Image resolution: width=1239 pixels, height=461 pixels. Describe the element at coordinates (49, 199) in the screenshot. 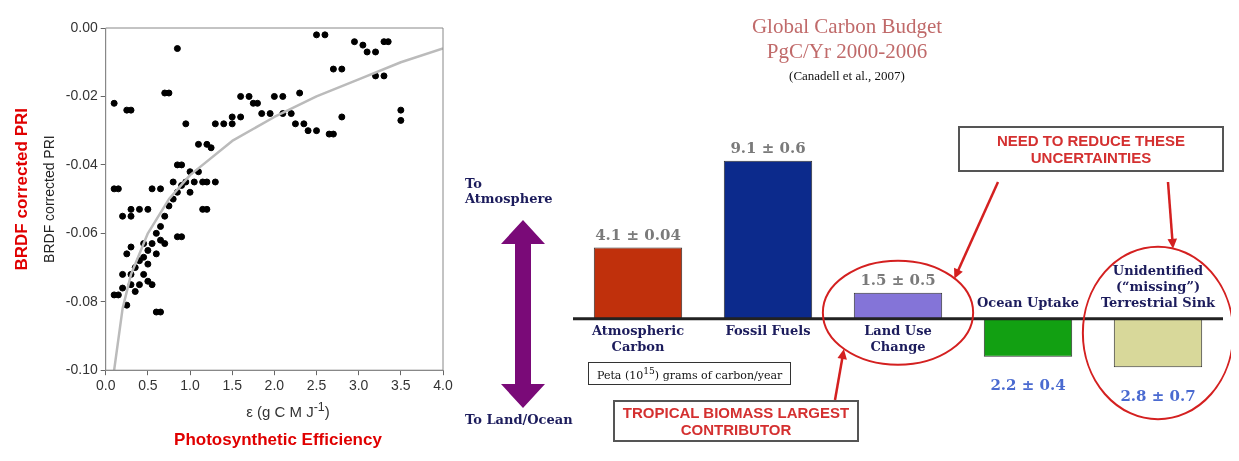

I see `y-axis-title: BRDF corrected PRI` at that location.